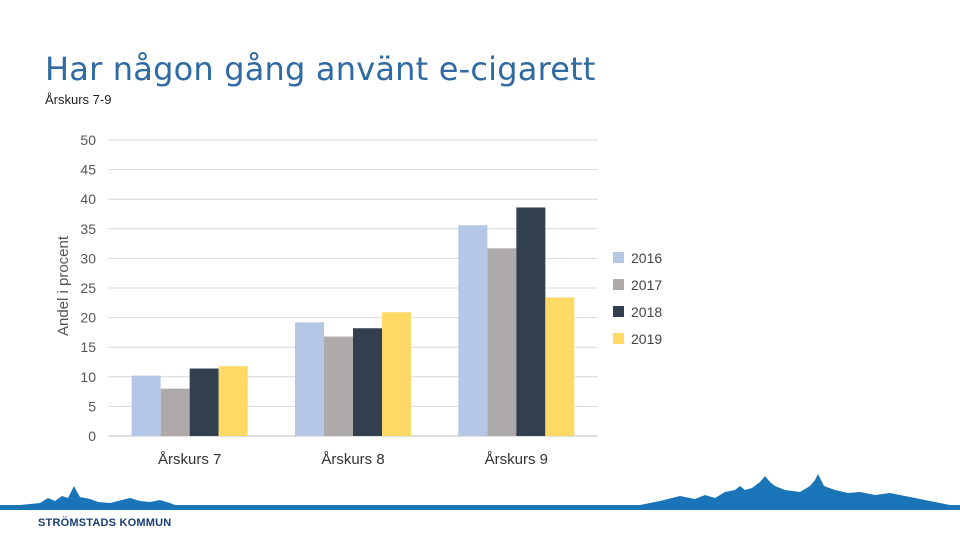 The width and height of the screenshot is (960, 540). What do you see at coordinates (88, 199) in the screenshot?
I see `y-tick-label: 40` at bounding box center [88, 199].